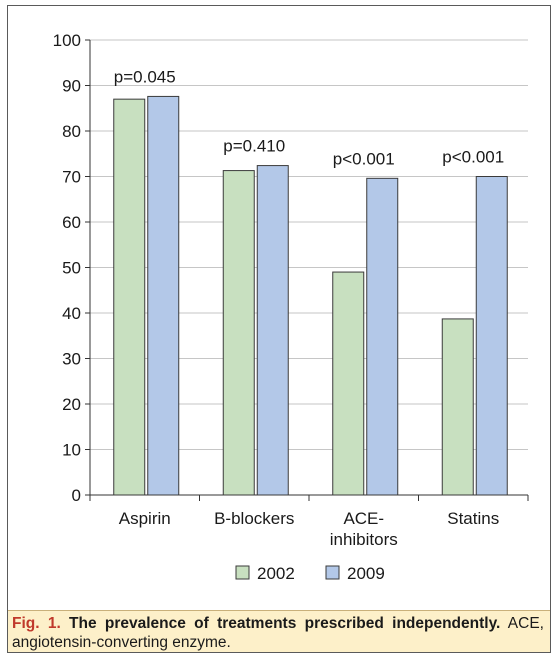 The height and width of the screenshot is (657, 558). Describe the element at coordinates (71, 131) in the screenshot. I see `y-tick-label: 80` at that location.